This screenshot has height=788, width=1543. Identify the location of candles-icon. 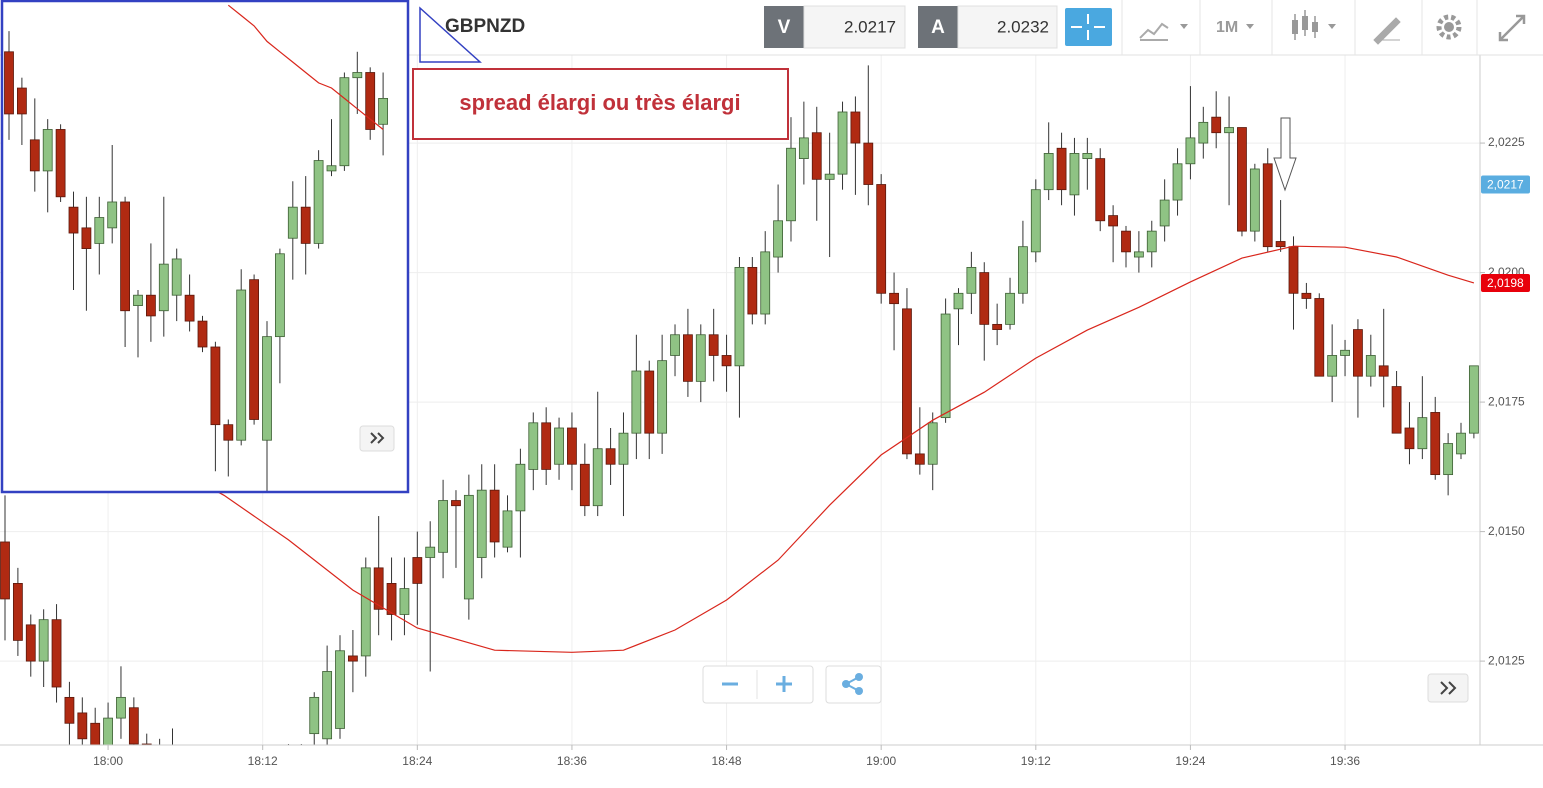
(1305, 25).